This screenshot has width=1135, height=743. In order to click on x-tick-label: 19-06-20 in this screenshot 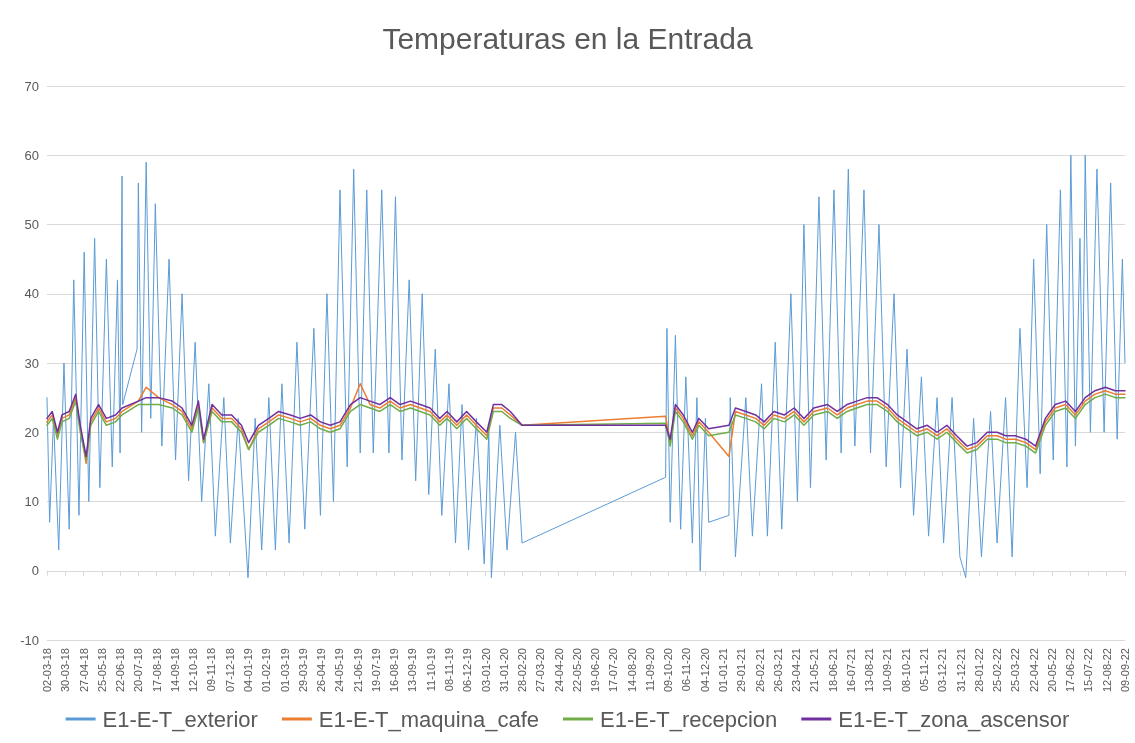, I will do `click(595, 670)`.